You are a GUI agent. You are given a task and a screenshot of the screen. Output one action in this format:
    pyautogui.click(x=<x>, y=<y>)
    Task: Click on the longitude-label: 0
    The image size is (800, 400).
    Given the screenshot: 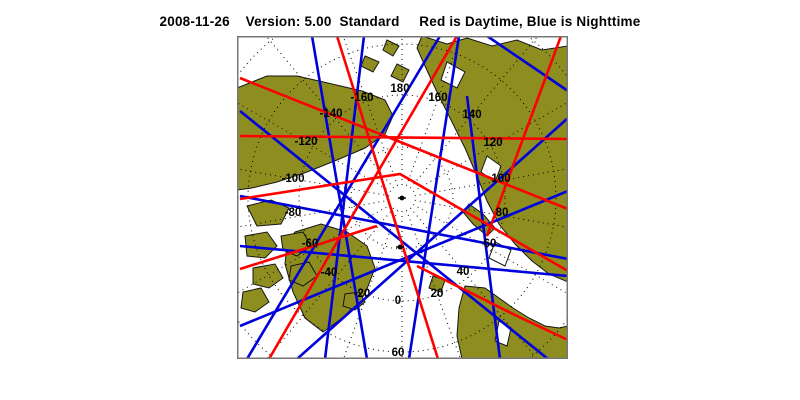 What is the action you would take?
    pyautogui.click(x=398, y=301)
    